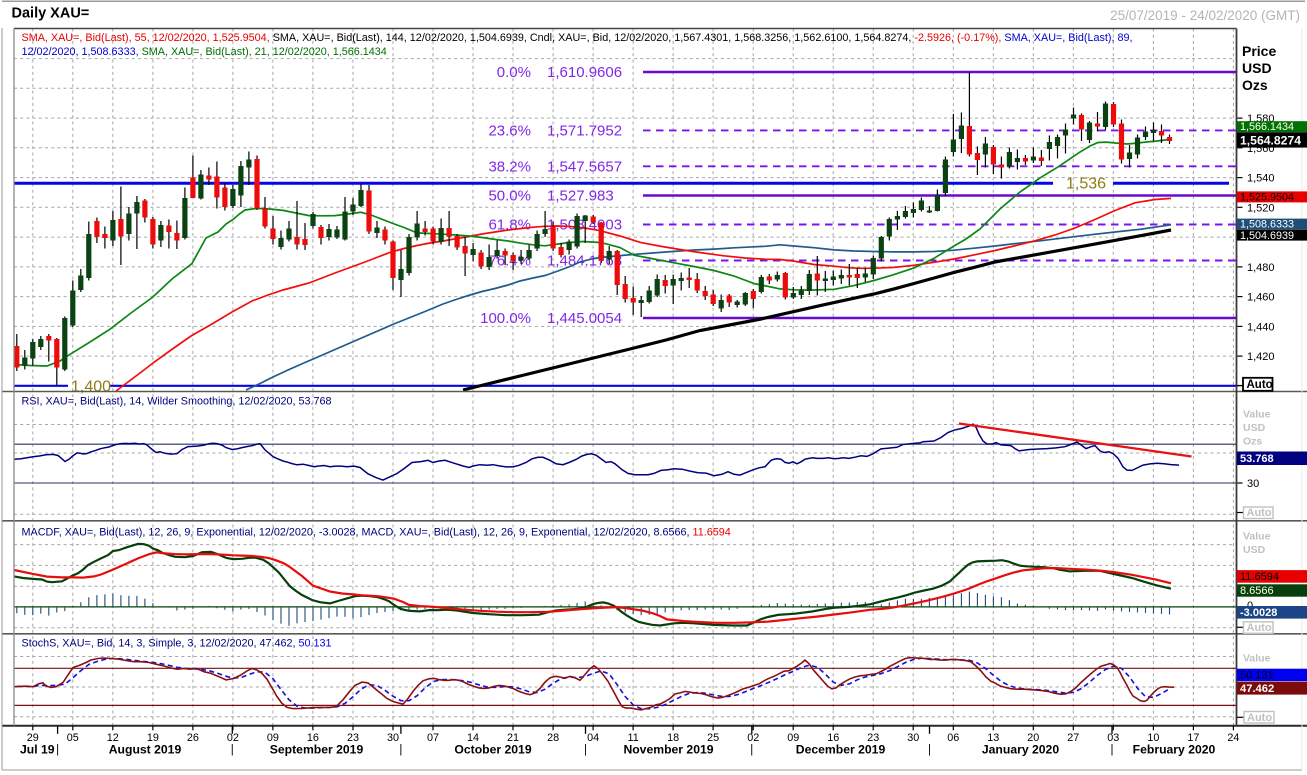 This screenshot has height=775, width=1307. I want to click on svg-text: 20, so click(1033, 738).